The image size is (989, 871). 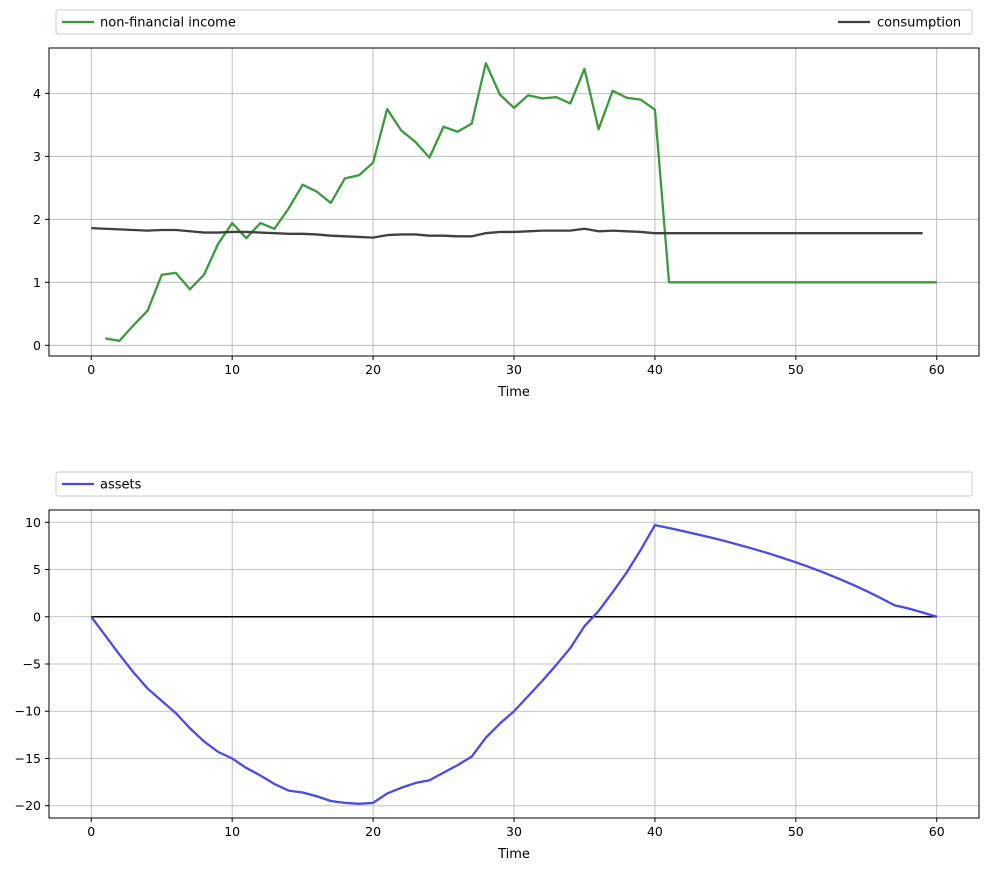 I want to click on y-tick-label: 4, so click(x=37, y=93).